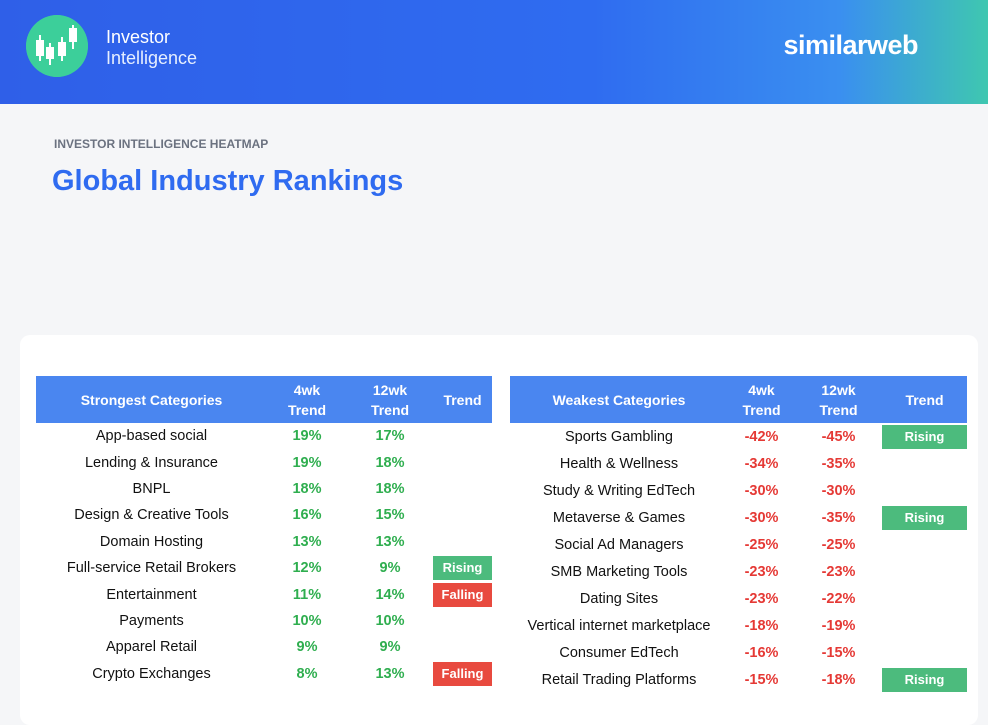 The height and width of the screenshot is (725, 988). What do you see at coordinates (761, 463) in the screenshot?
I see `trend-value: -34%` at bounding box center [761, 463].